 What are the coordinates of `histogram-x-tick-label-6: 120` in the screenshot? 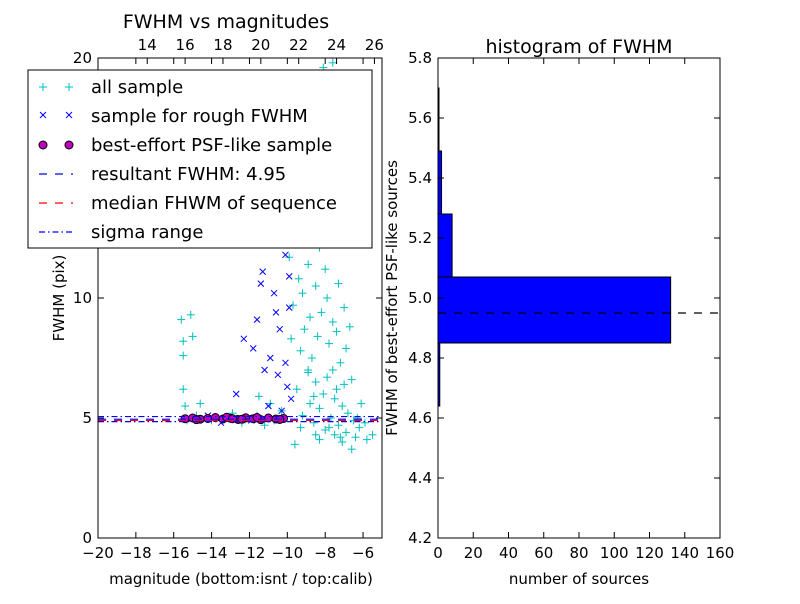 It's located at (649, 553).